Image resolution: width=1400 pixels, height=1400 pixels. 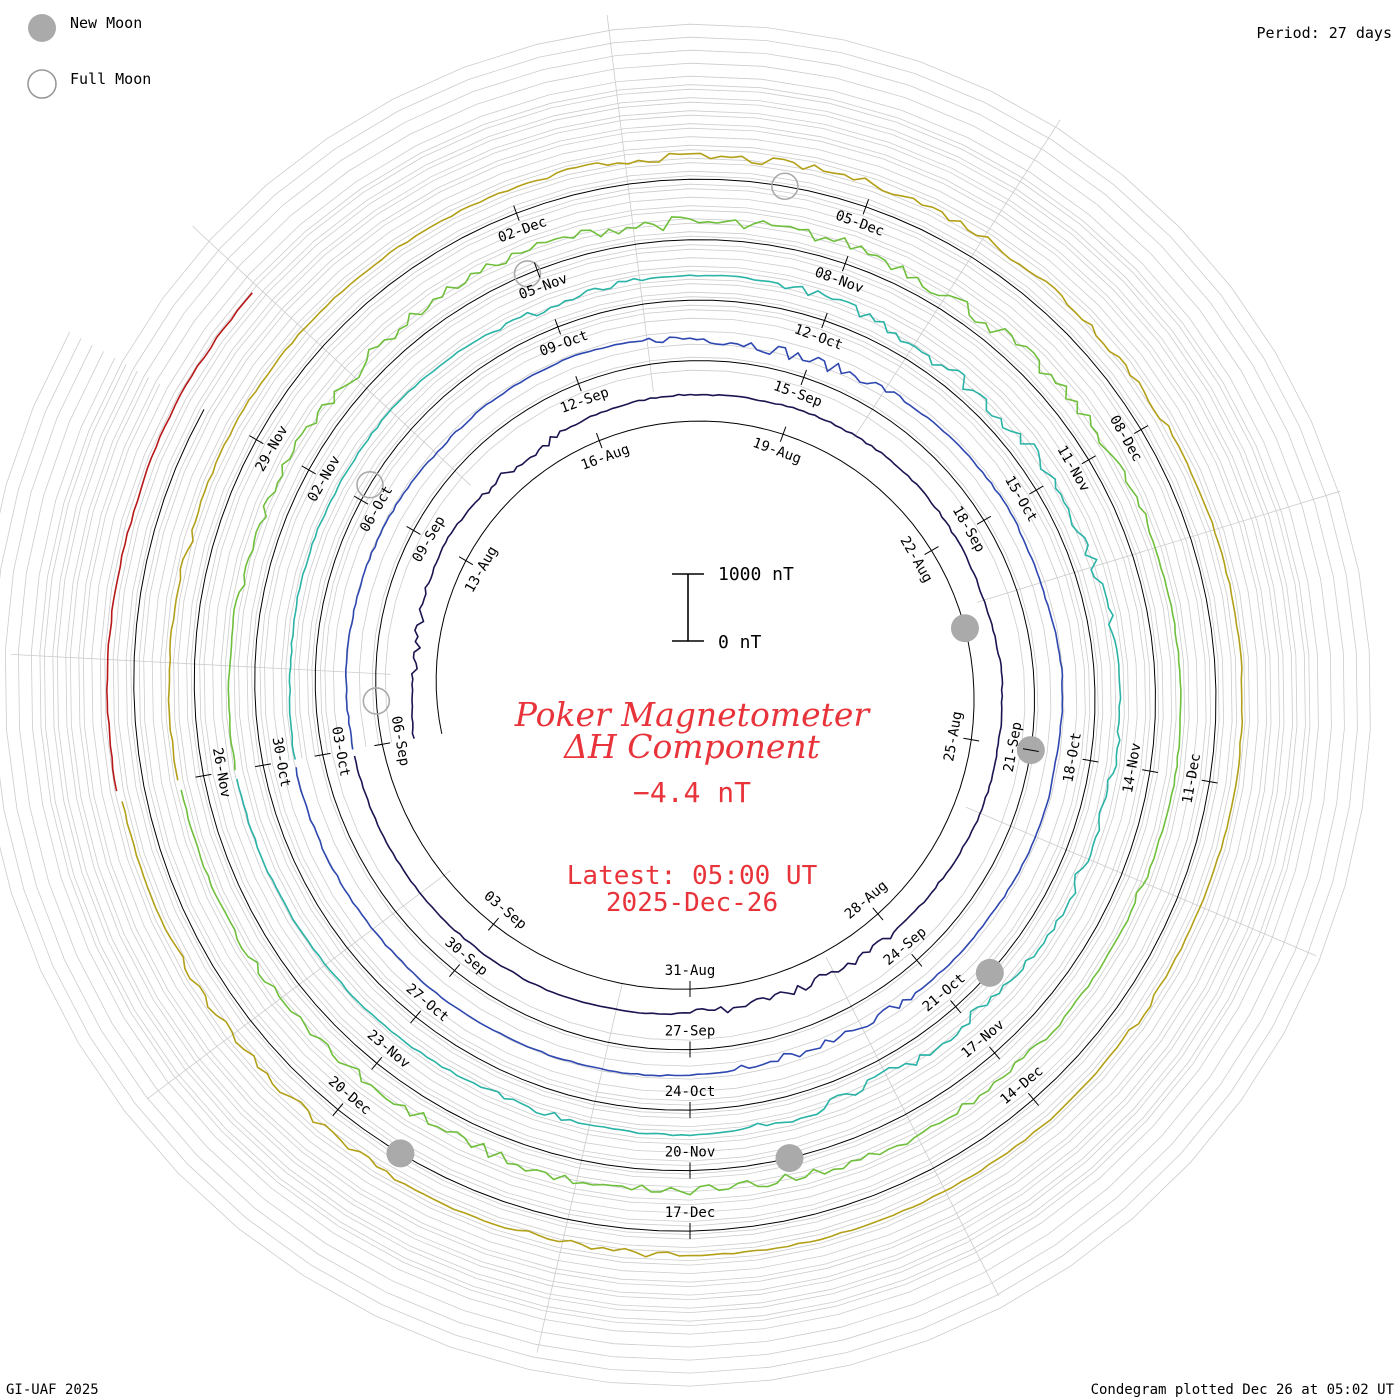 I want to click on new-moon-icon, so click(x=42, y=28).